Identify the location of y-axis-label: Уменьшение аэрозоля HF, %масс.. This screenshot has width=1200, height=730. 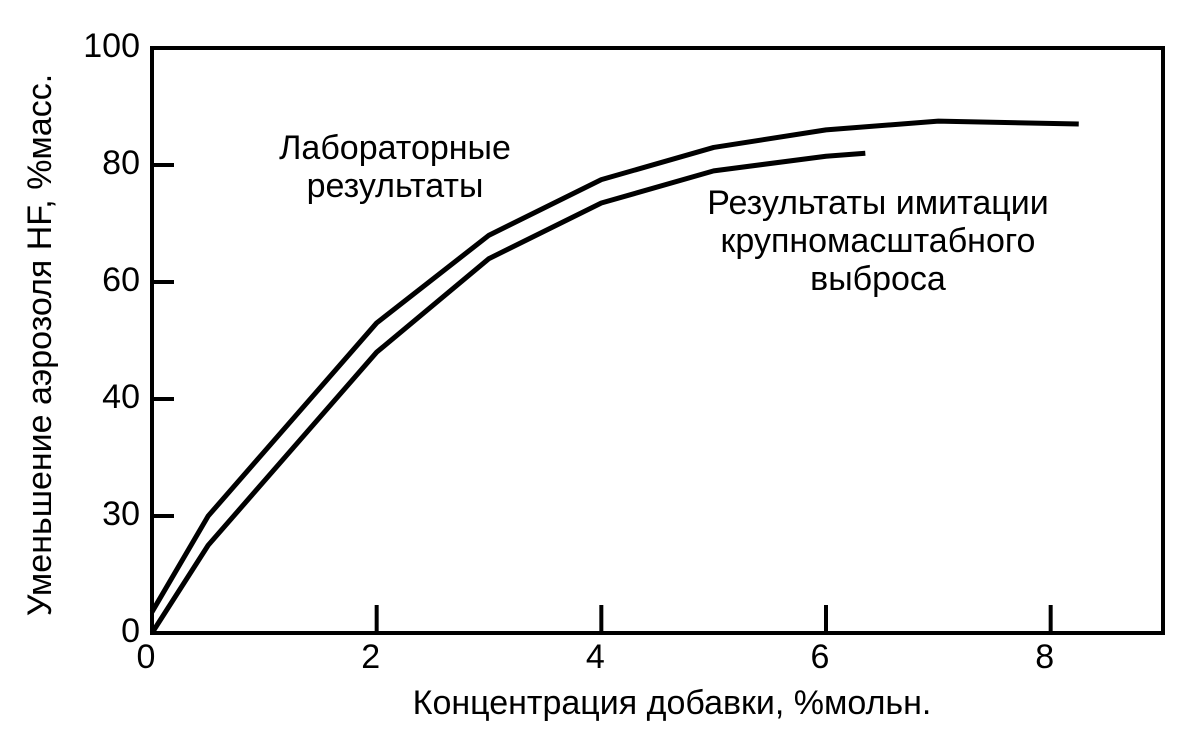
(40, 345).